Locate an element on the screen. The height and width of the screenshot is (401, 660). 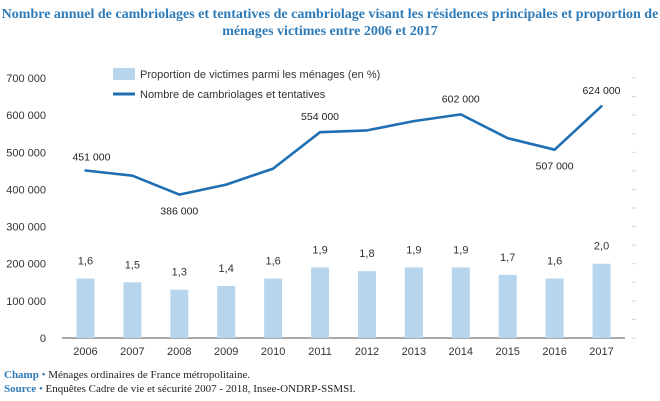
y-tick-label: 0 is located at coordinates (43, 339).